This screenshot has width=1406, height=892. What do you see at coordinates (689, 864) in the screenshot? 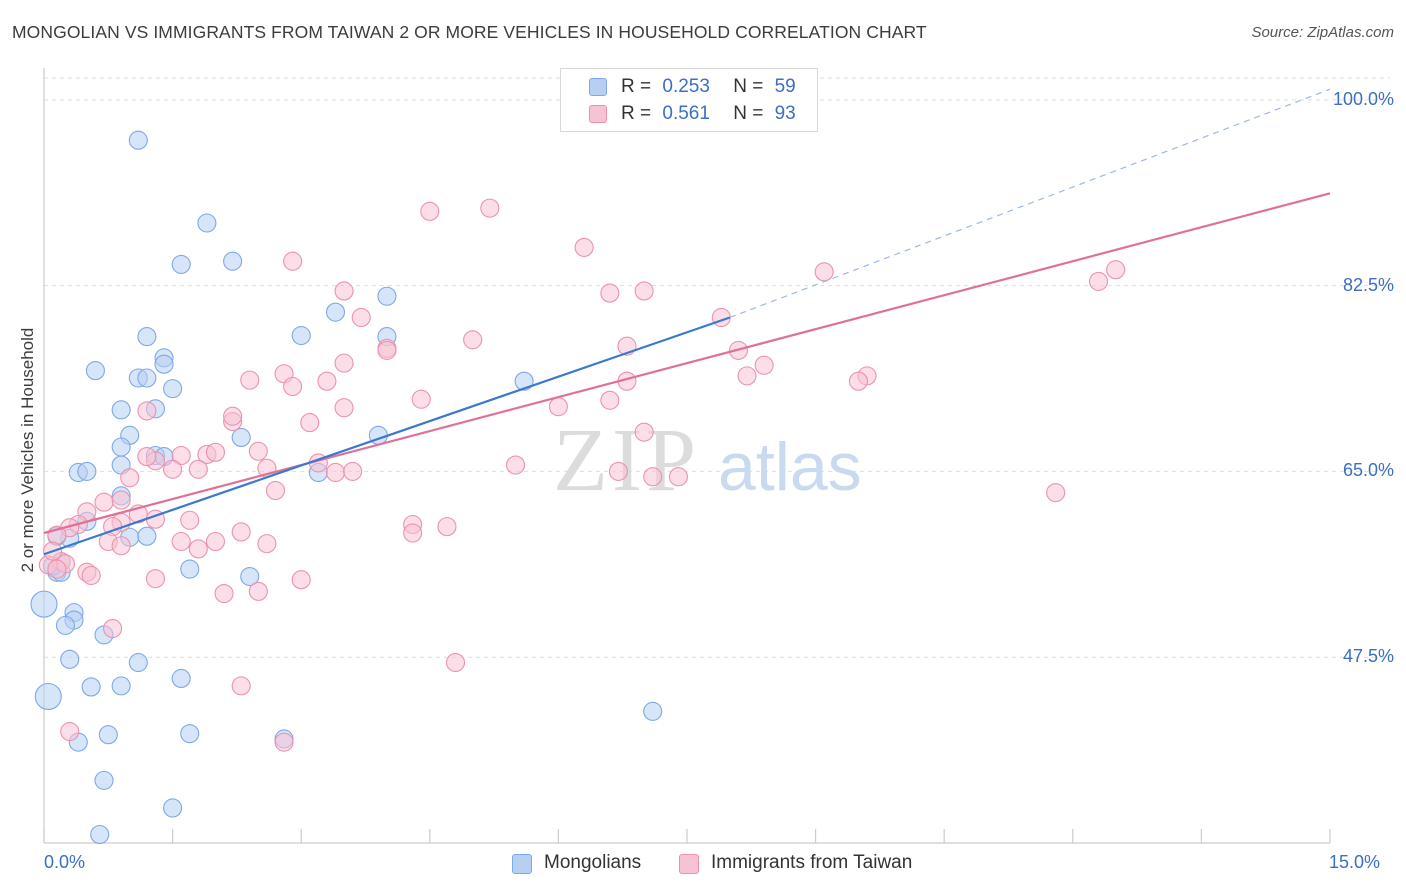
I see `bottom-legend-swatch-taiwan` at bounding box center [689, 864].